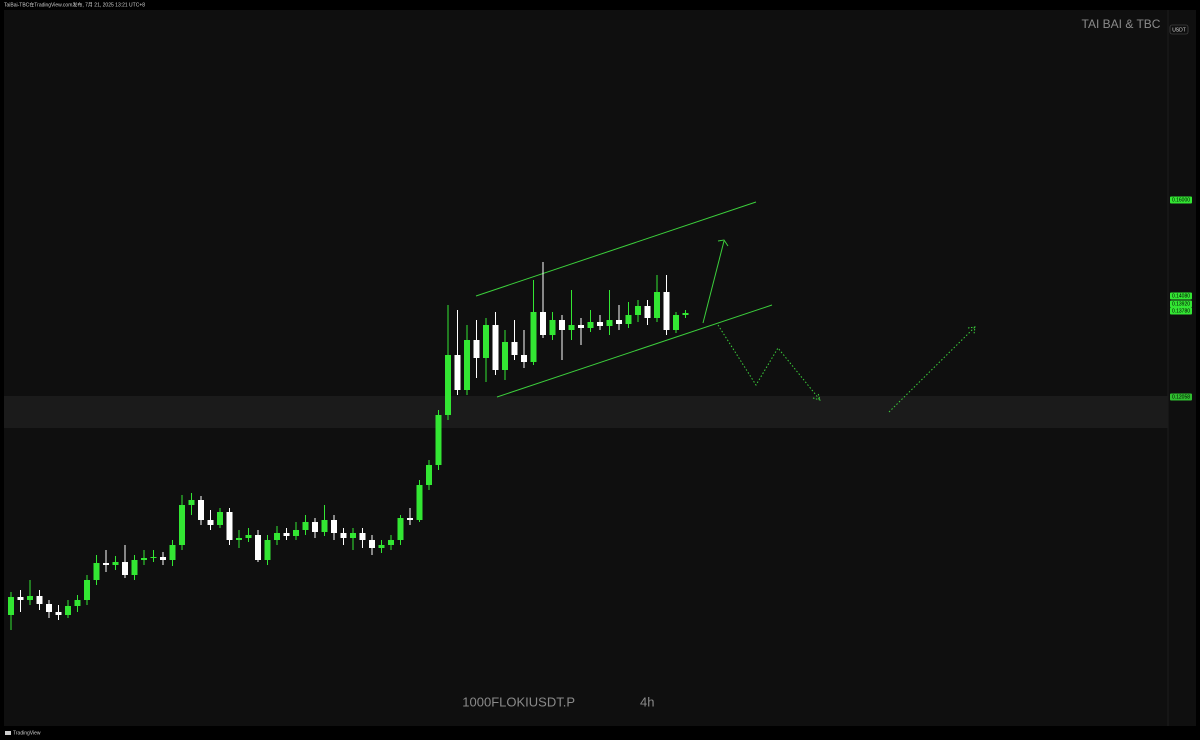 The image size is (1200, 740). What do you see at coordinates (713, 282) in the screenshot?
I see `arrow-up` at bounding box center [713, 282].